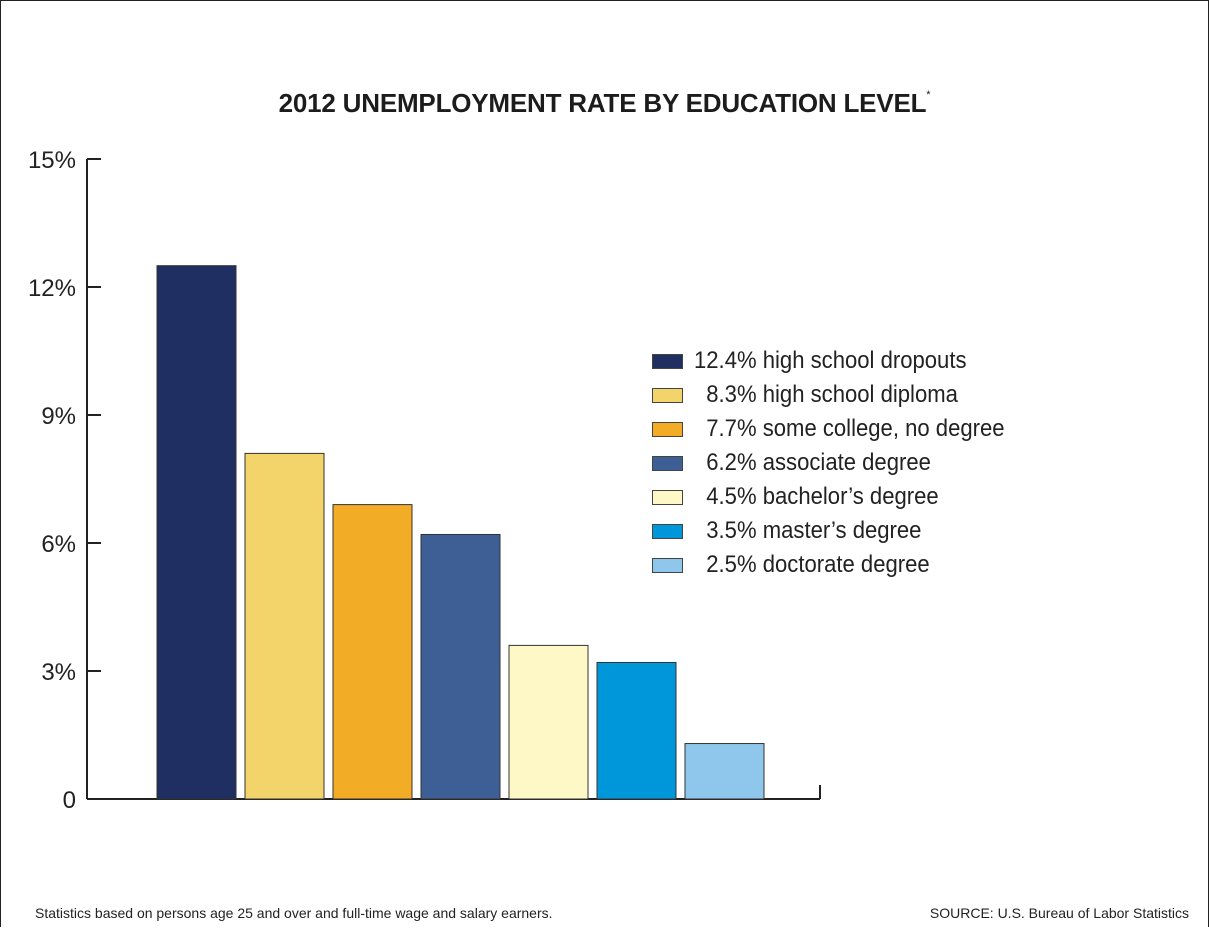 This screenshot has height=928, width=1209. I want to click on legend-item: 6.2% associate degree, so click(842, 463).